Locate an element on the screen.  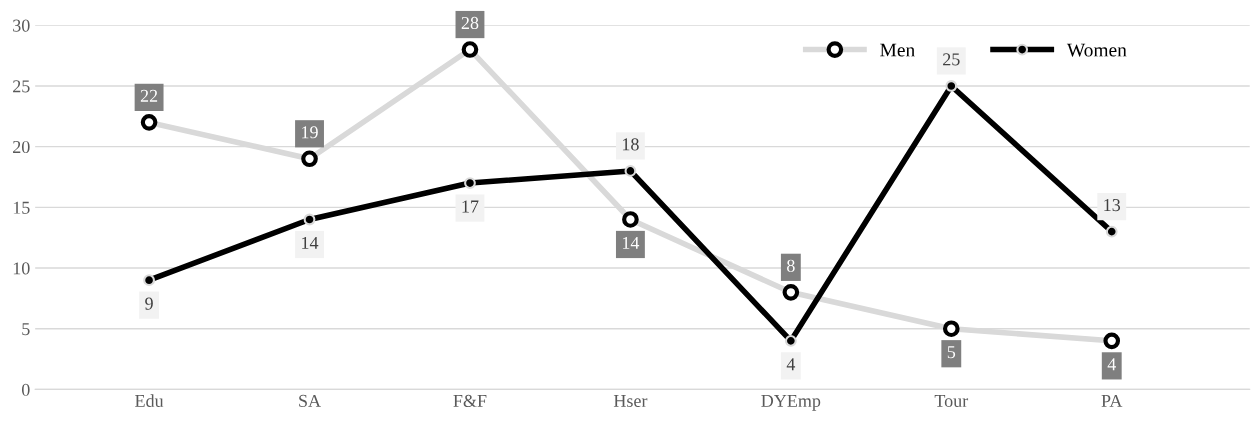
y-tick-label: 10 is located at coordinates (21, 268).